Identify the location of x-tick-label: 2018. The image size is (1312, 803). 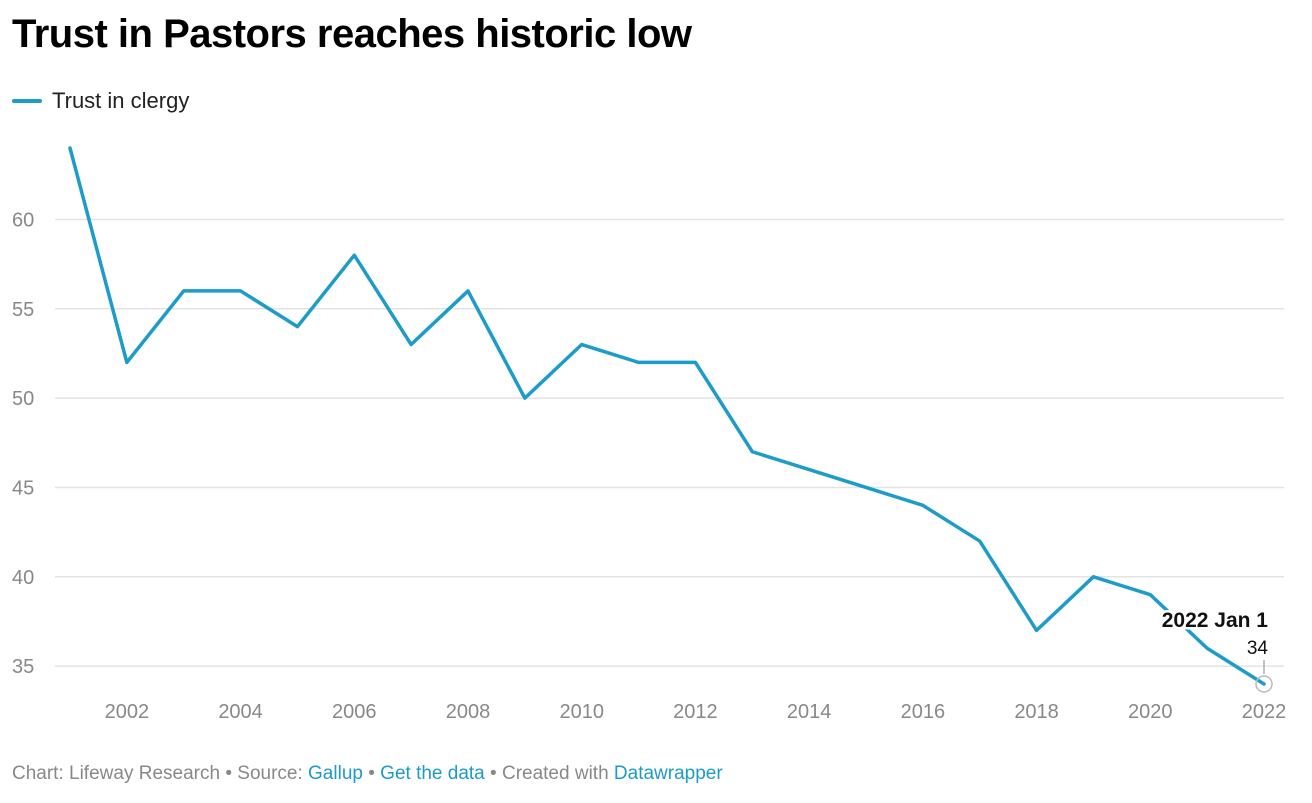
(1036, 712).